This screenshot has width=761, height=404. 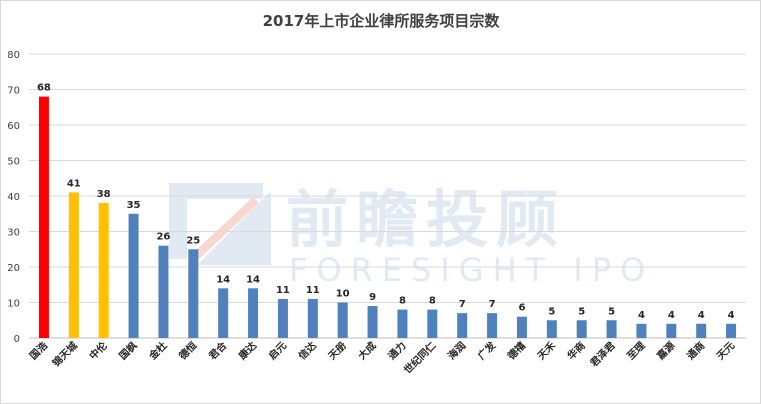 What do you see at coordinates (13, 91) in the screenshot?
I see `y-tick-label: 70` at bounding box center [13, 91].